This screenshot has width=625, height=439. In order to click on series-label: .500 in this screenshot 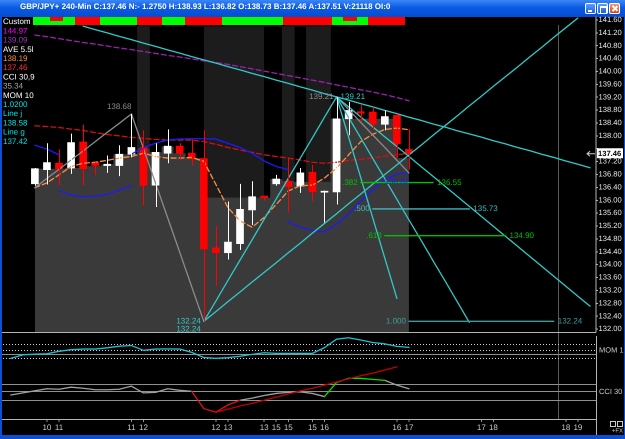, I will do `click(362, 209)`.